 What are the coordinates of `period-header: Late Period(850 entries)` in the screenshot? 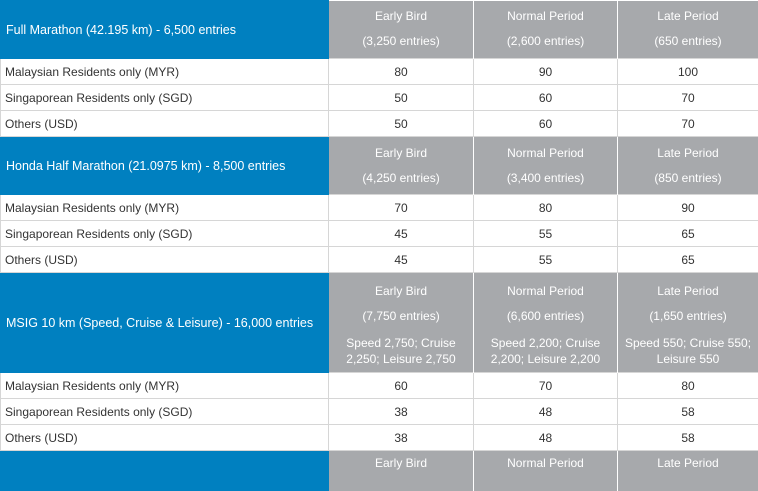 It's located at (688, 166).